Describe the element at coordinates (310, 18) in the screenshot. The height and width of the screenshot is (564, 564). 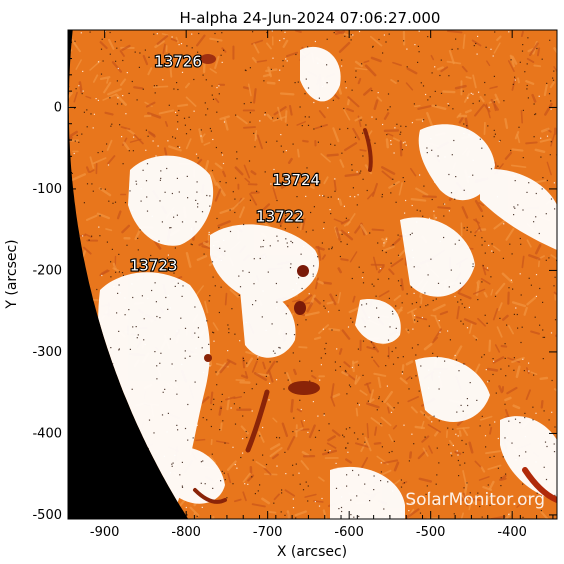
I see `image-title: H-alpha 24-Jun-2024 07:06:27.000` at that location.